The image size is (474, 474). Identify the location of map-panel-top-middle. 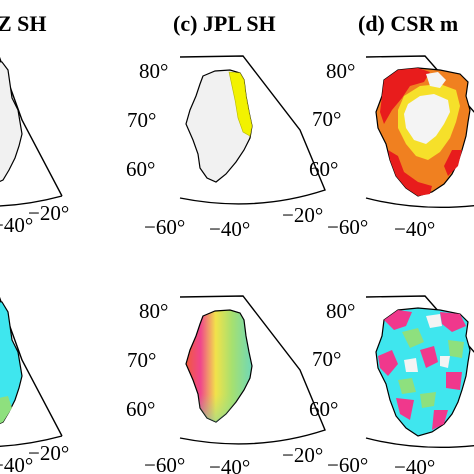
(252, 130).